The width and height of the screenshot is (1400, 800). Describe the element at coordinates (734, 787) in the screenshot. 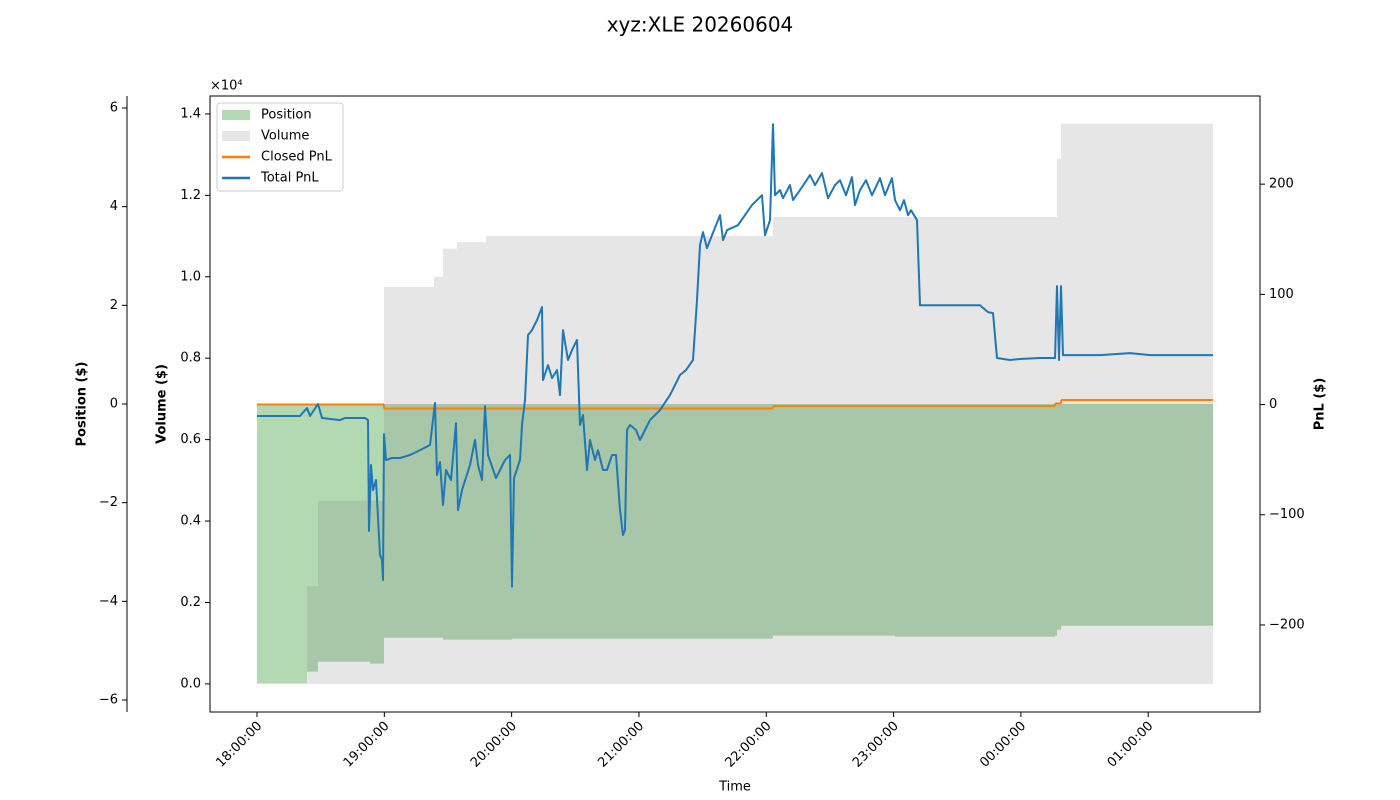

I see `x-axis-label: Time` at that location.